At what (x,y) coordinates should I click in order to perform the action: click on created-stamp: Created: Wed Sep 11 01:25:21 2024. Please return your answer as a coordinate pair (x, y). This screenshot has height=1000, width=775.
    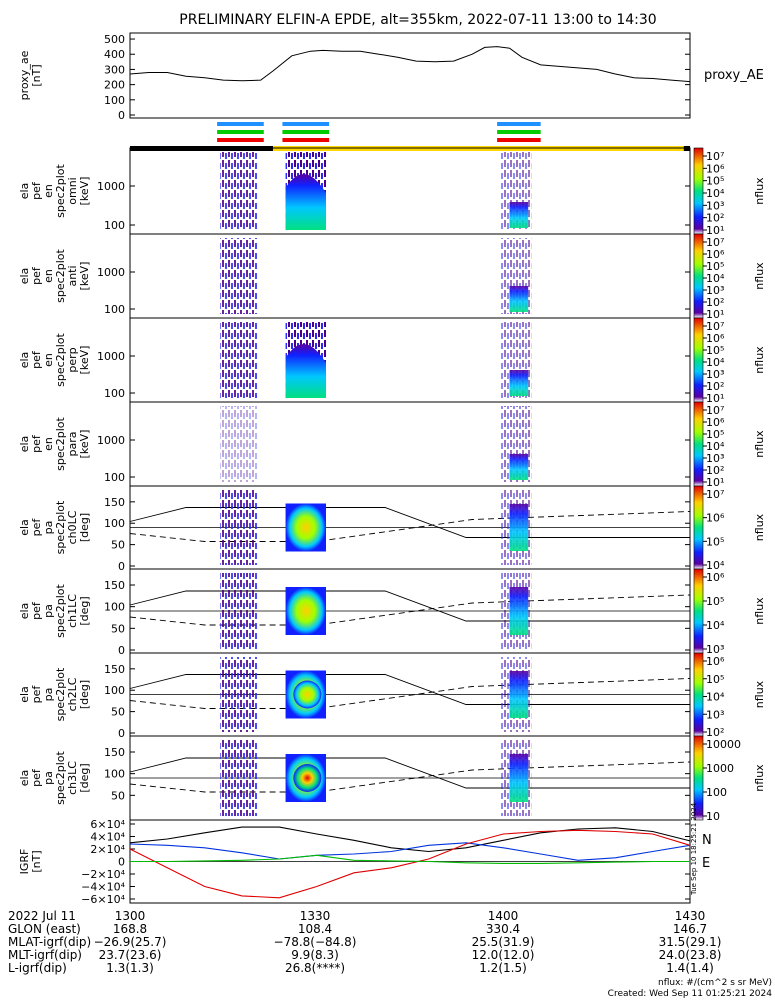
    Looking at the image, I should click on (690, 994).